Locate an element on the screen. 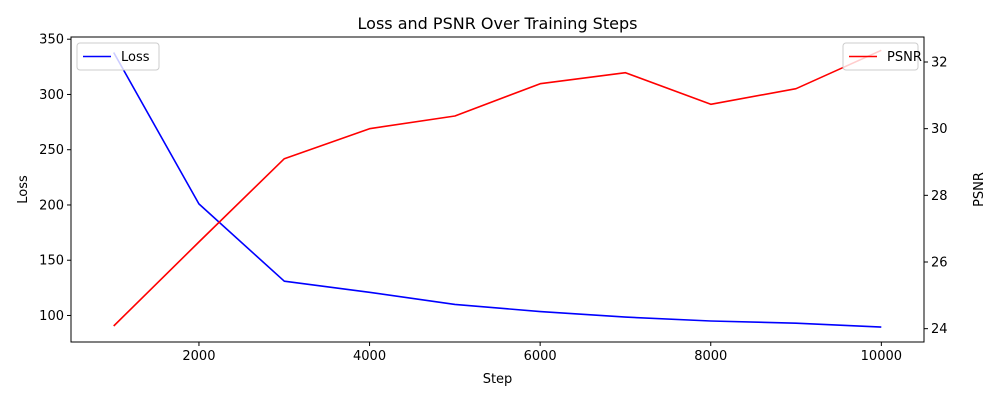 Image resolution: width=1000 pixels, height=400 pixels. left-y-tick-label: 100 is located at coordinates (51, 316).